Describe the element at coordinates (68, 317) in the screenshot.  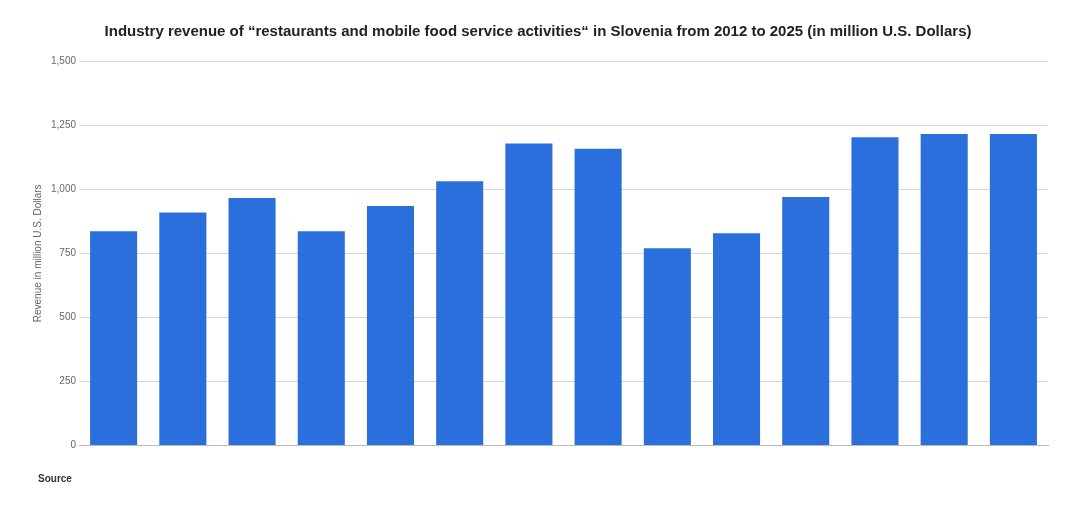
I see `y-tick-label: 500` at that location.